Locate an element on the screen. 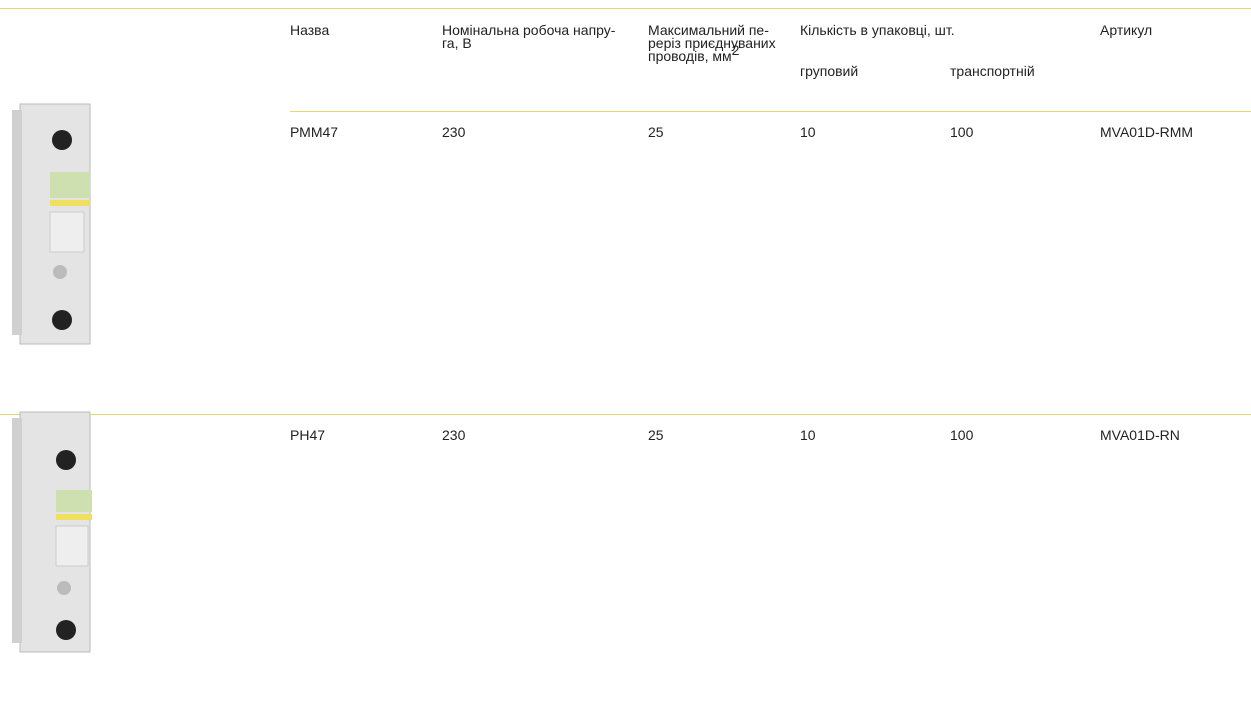 Image resolution: width=1251 pixels, height=716 pixels. header-line: реріз приєднуваних is located at coordinates (712, 43).